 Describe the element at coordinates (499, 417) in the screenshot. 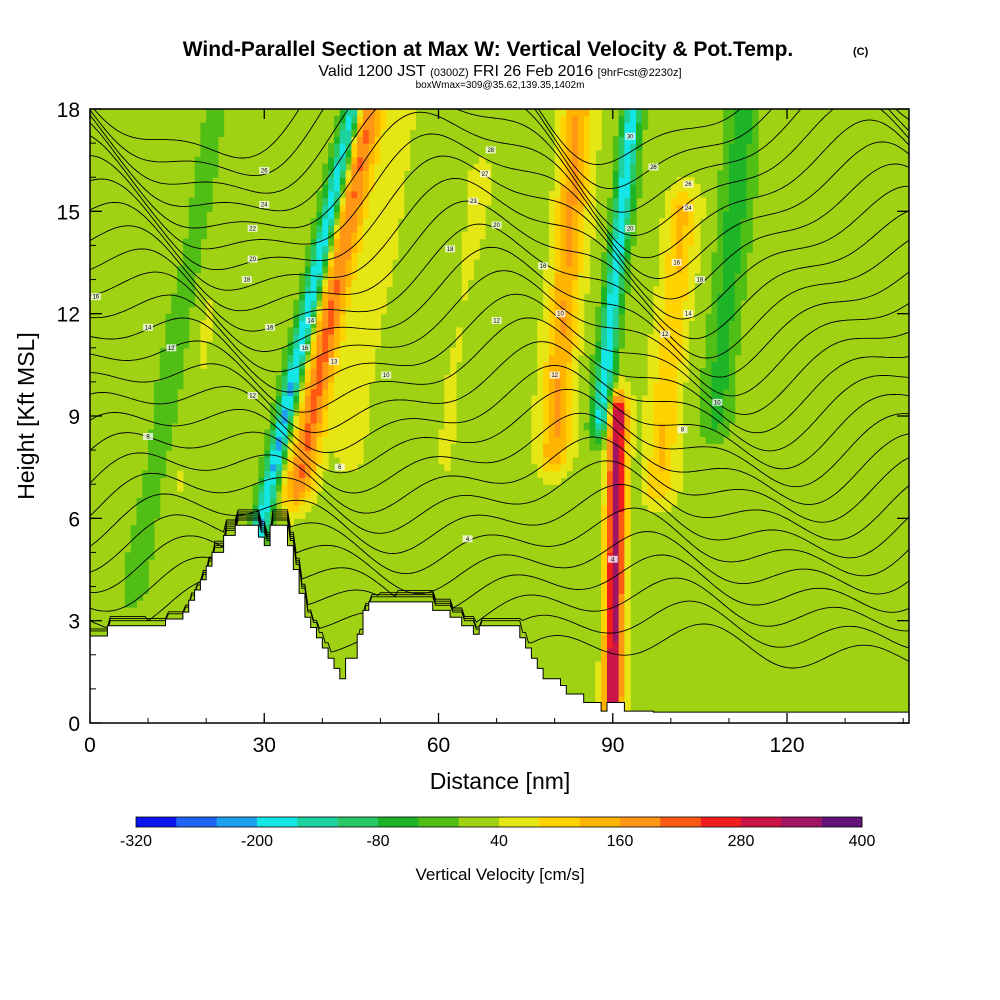

I see `theta-contour-line` at that location.